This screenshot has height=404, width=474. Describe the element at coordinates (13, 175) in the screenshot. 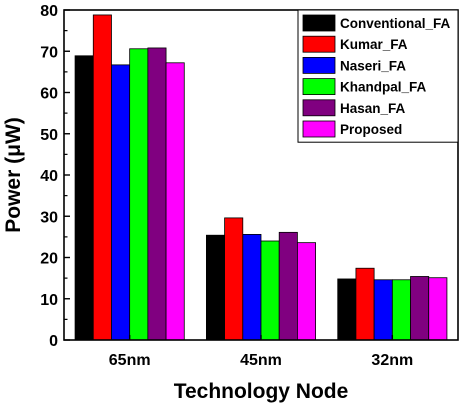

I see `y-axis-title: Power (μW)` at that location.